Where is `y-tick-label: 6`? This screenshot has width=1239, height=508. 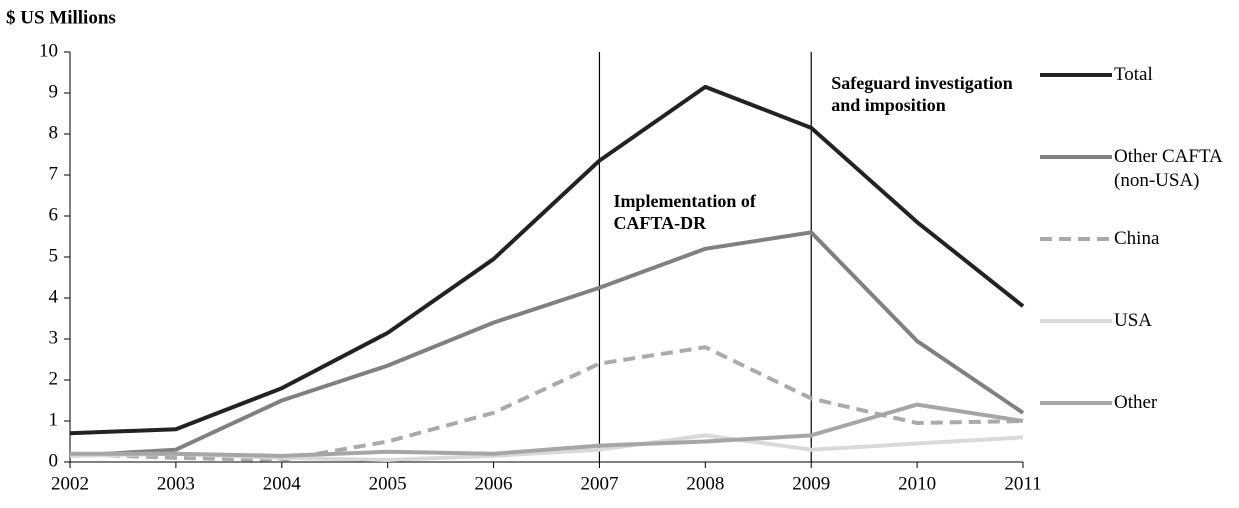 y-tick-label: 6 is located at coordinates (54, 214).